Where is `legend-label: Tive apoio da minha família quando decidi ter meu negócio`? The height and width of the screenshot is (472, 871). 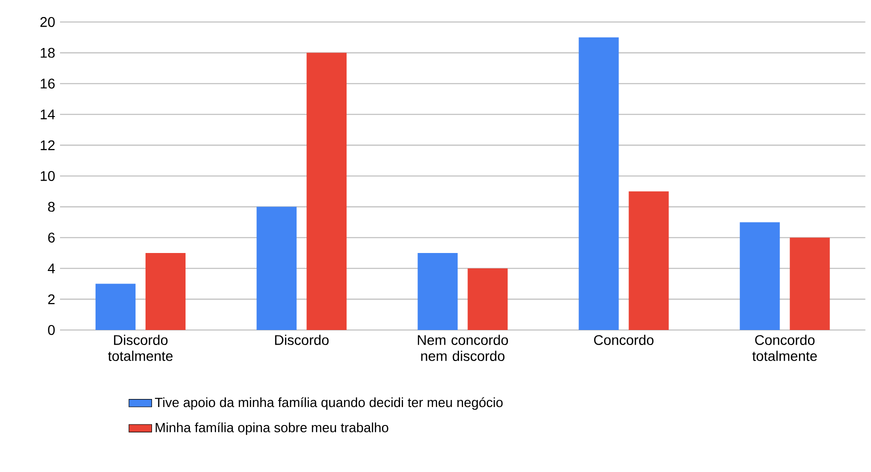
legend-label: Tive apoio da minha família quando decidi ter meu negócio is located at coordinates (328, 403).